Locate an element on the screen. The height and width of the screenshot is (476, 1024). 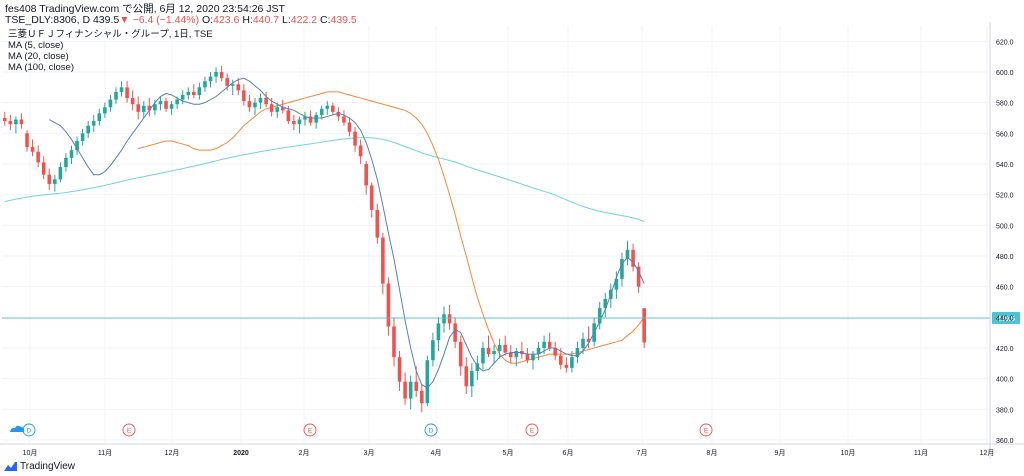
legend-instrument: 三菱ＵＦＪフィナンシャル・グループ, 1日, TSE is located at coordinates (110, 34).